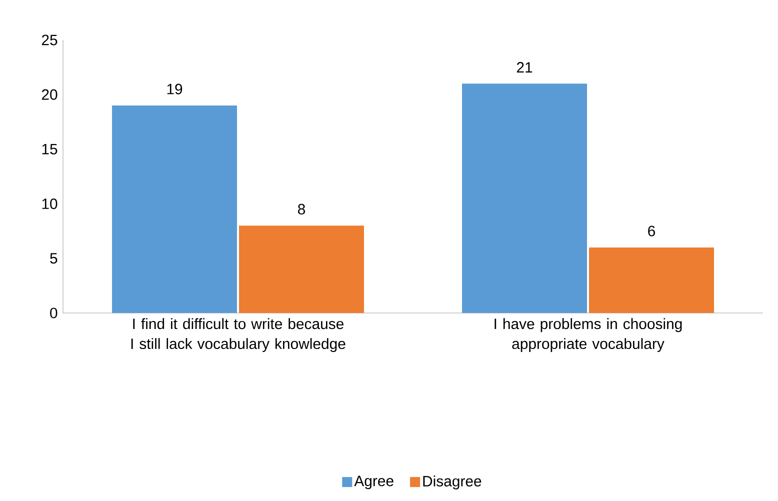 This screenshot has width=778, height=501. Describe the element at coordinates (374, 483) in the screenshot. I see `legend-label: Agree` at that location.